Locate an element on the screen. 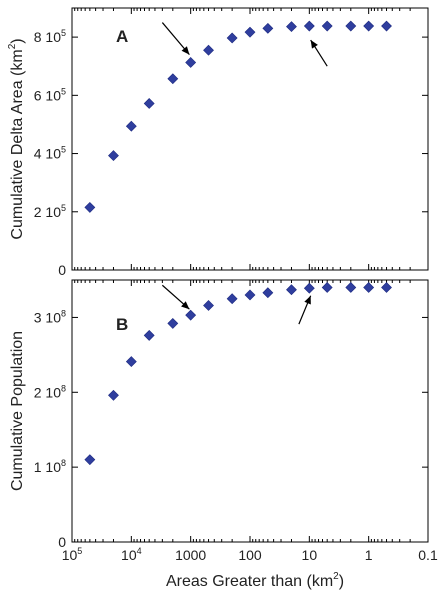 The image size is (447, 600). x-tick-label: 1 is located at coordinates (369, 555).